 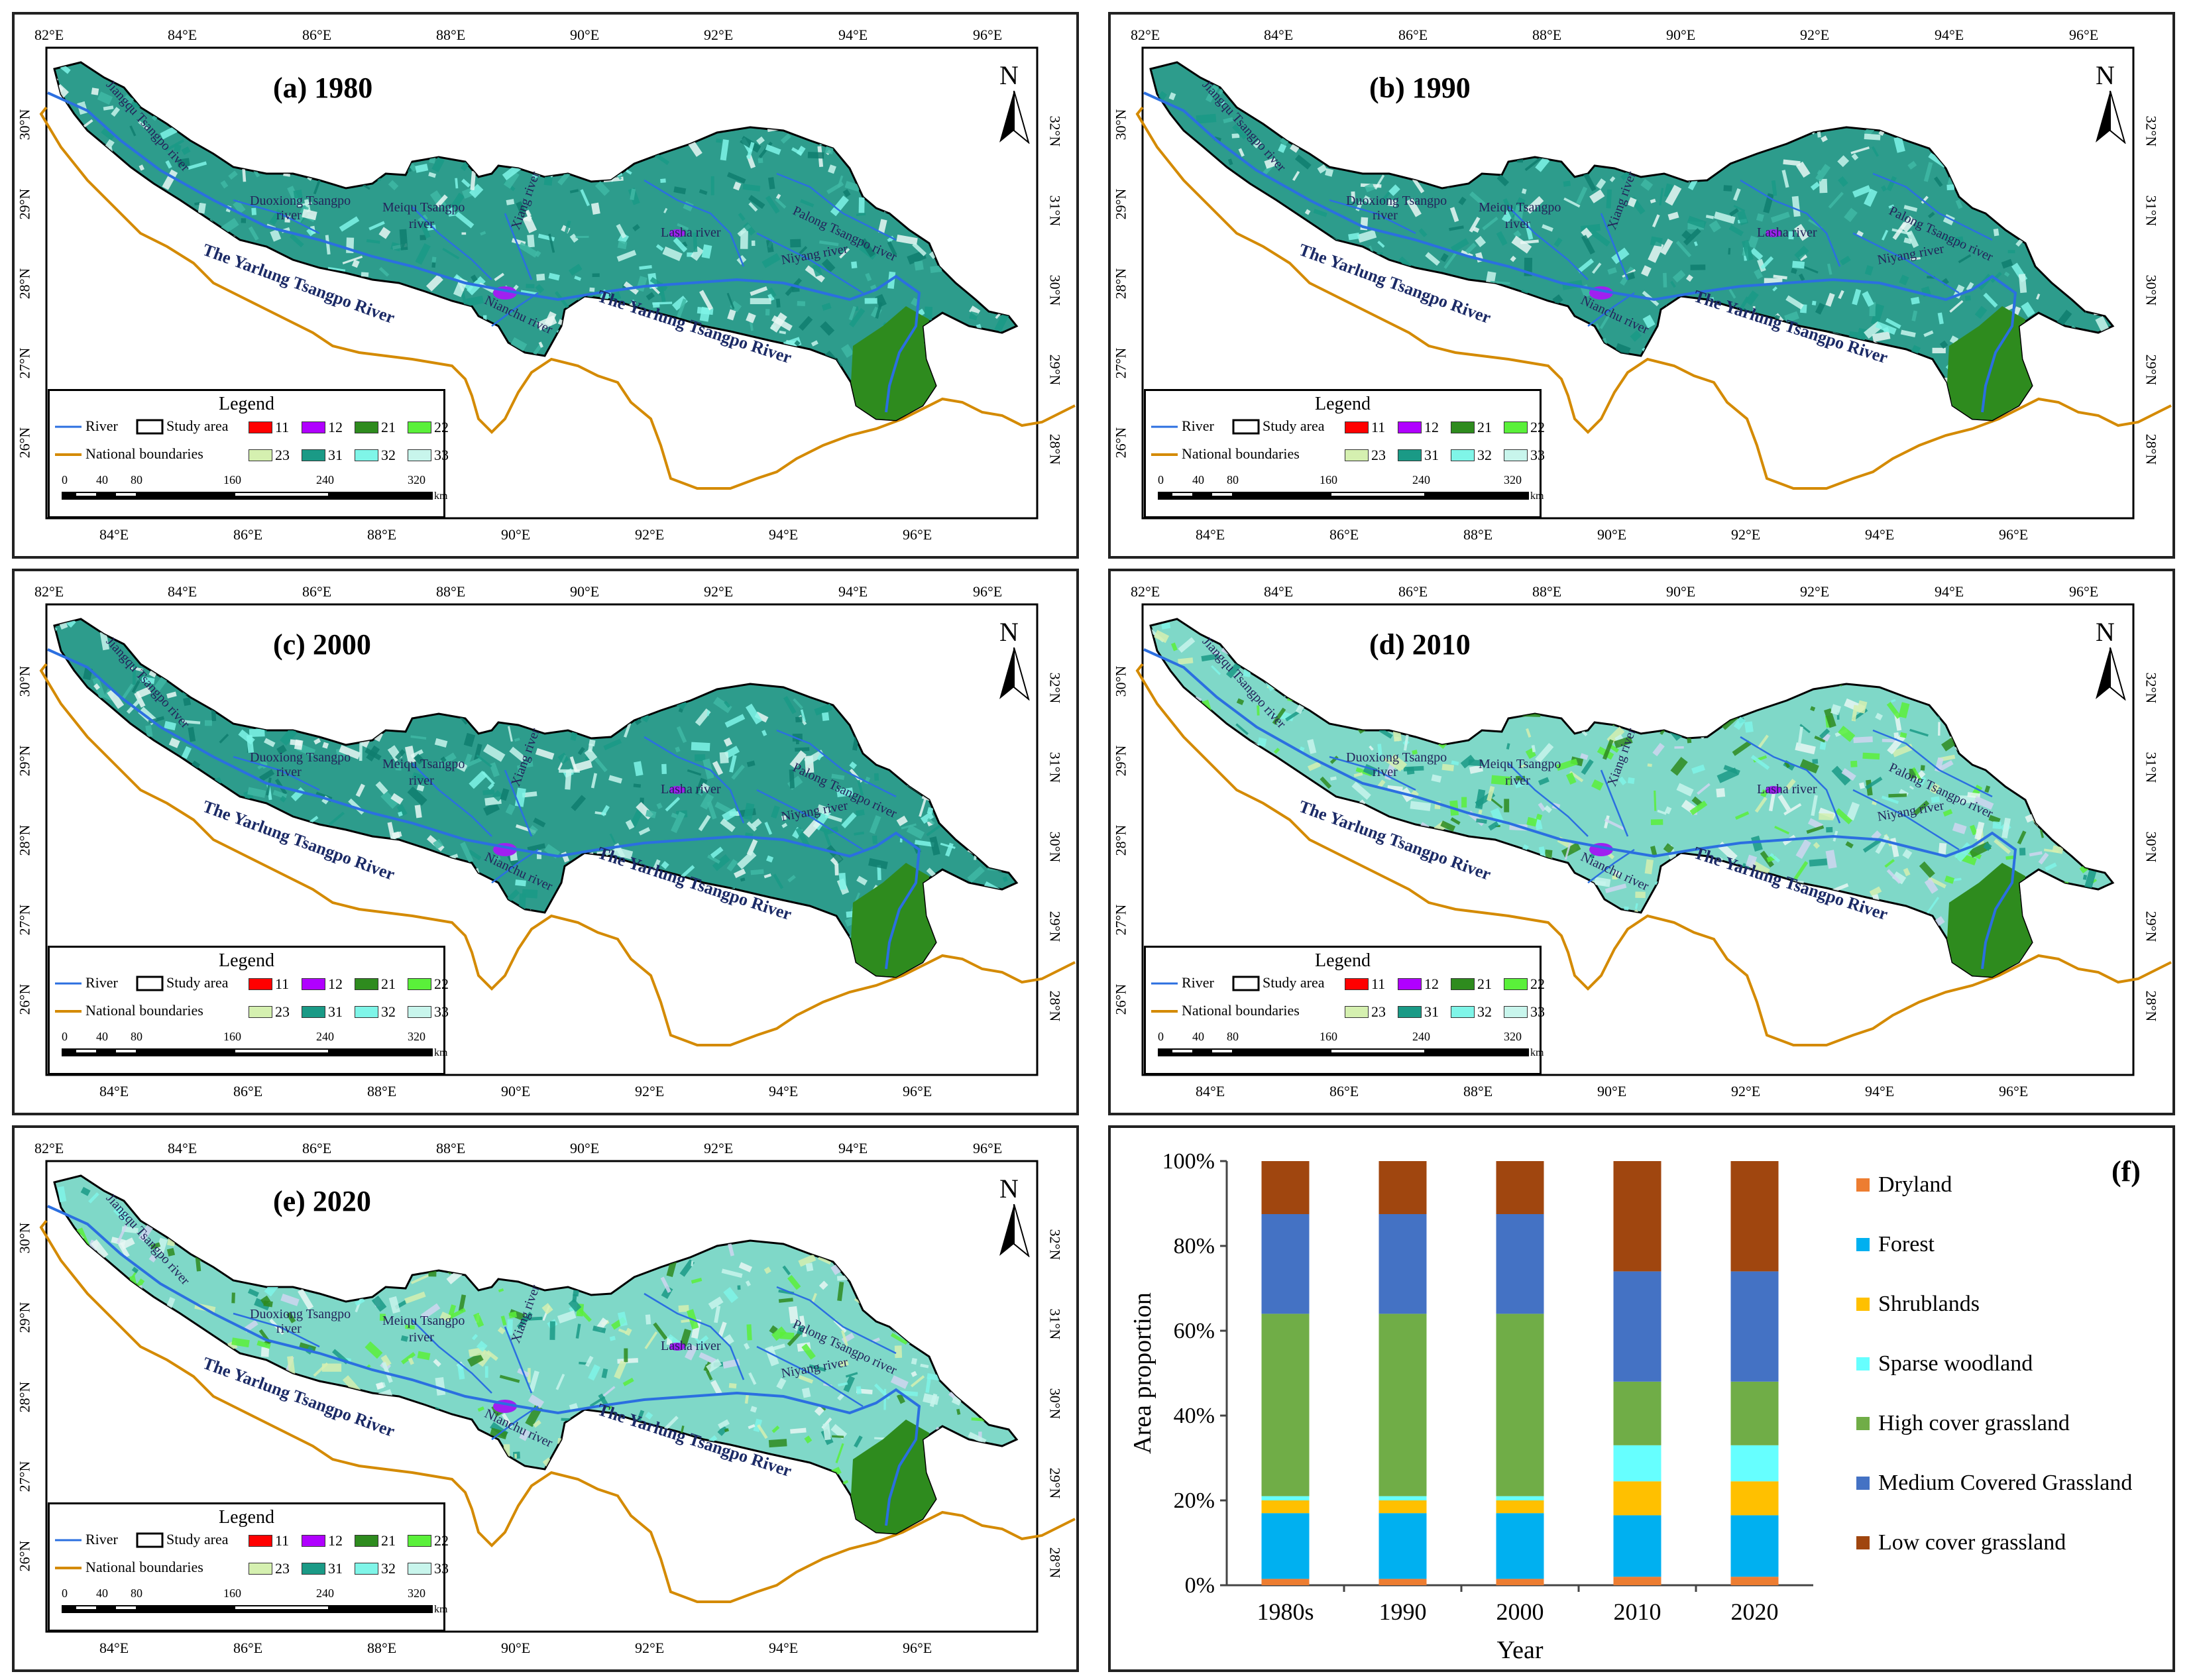 I want to click on lat-tick-left: 27°N, so click(x=1120, y=363).